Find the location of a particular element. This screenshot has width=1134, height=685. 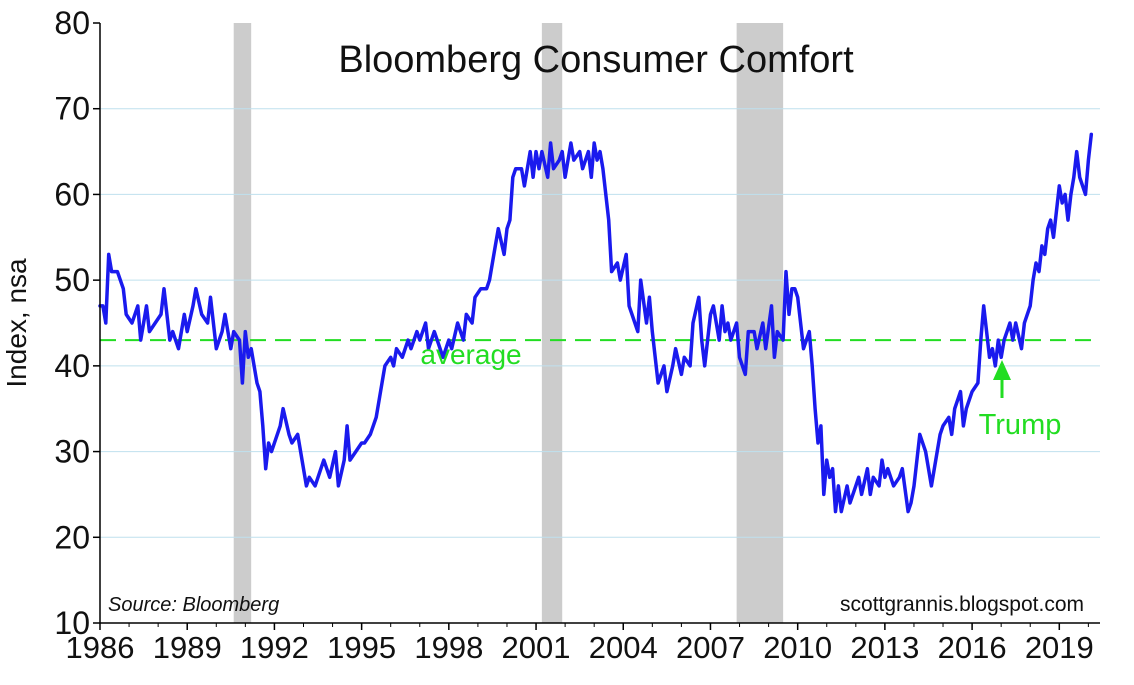

y-tick-label: 60 is located at coordinates (72, 194).